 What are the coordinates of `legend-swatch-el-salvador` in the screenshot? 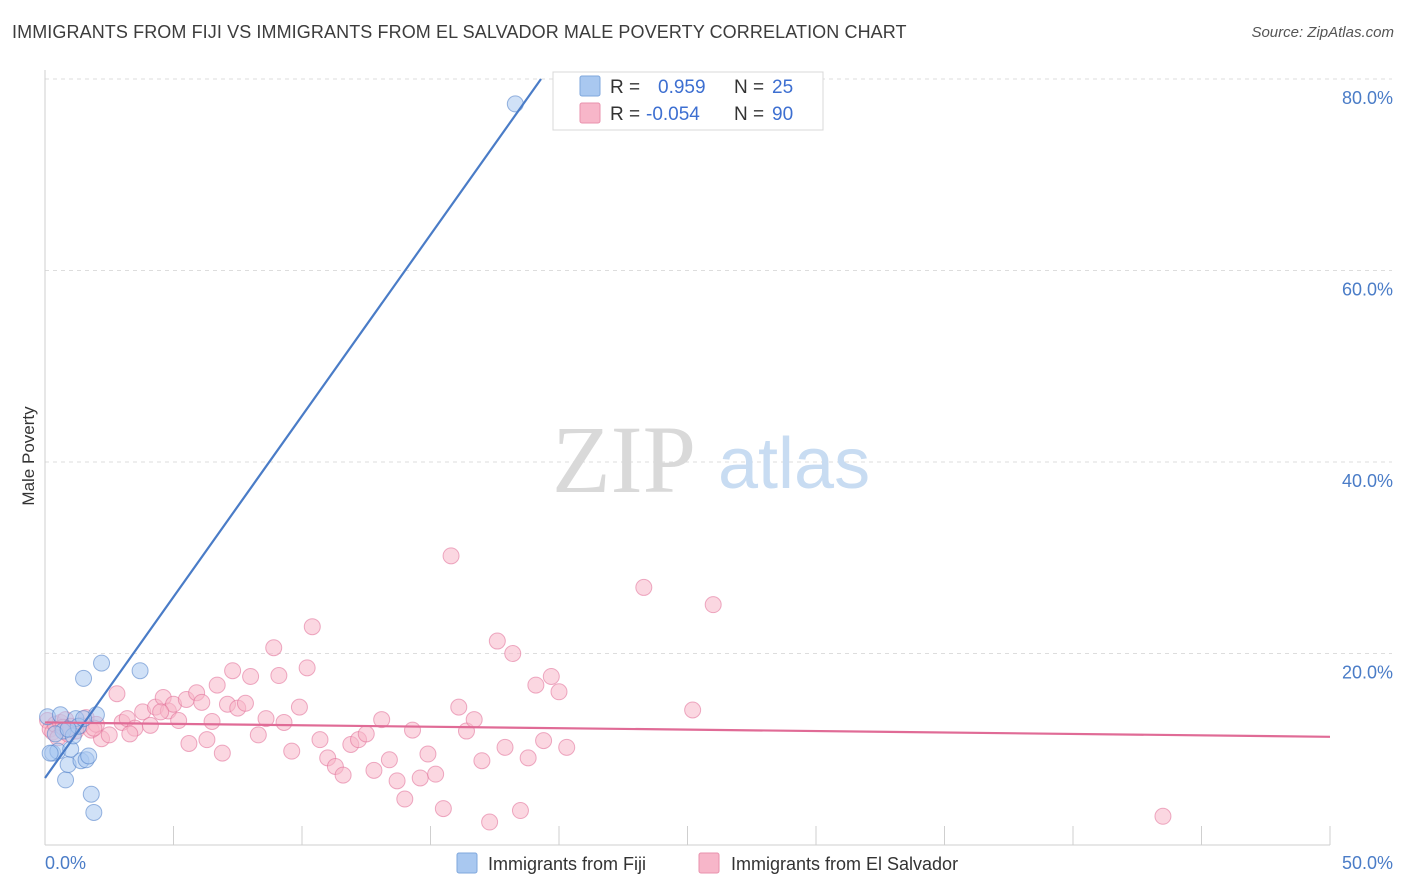 It's located at (590, 113).